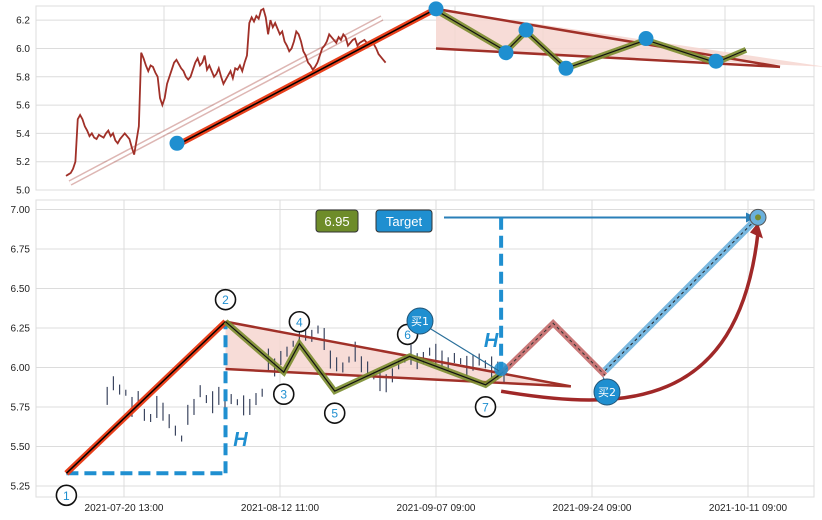 The image size is (822, 520). I want to click on point-label: 2, so click(225, 300).